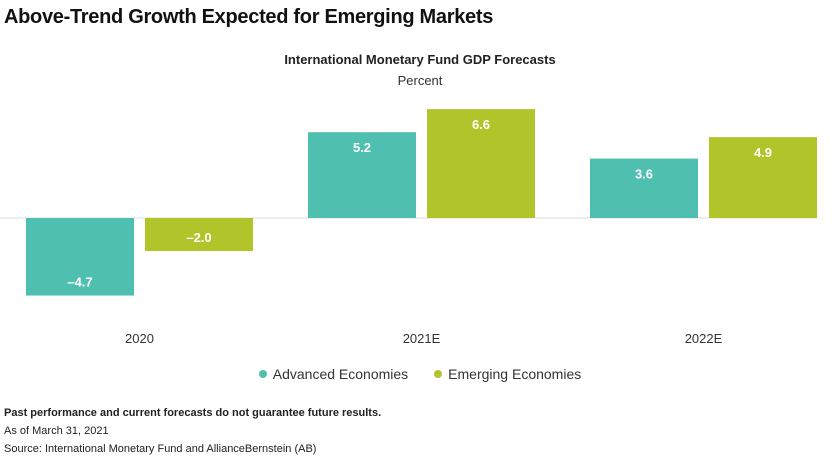  Describe the element at coordinates (515, 374) in the screenshot. I see `legend-label-emerging: Emerging Economies` at that location.